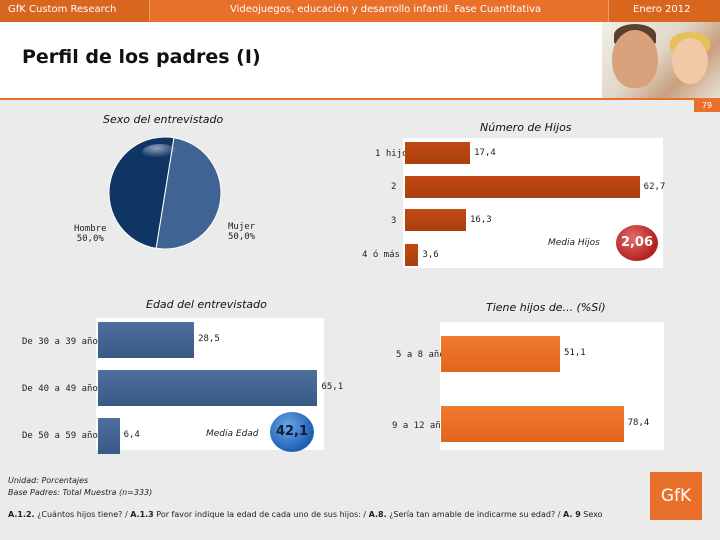 This screenshot has width=720, height=540. I want to click on age-value-label-0: 28,5, so click(209, 339).